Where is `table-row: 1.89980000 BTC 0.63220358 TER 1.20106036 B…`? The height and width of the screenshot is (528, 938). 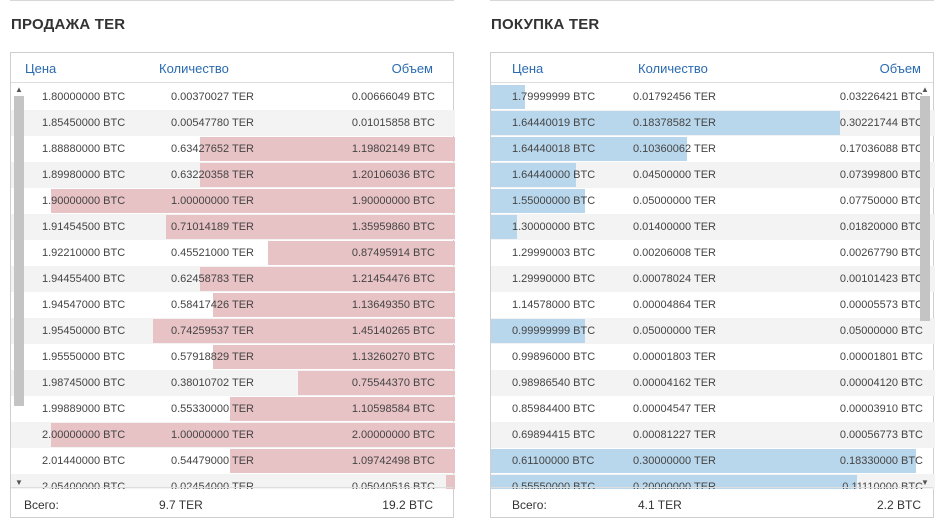 table-row: 1.89980000 BTC 0.63220358 TER 1.20106036 B… is located at coordinates (233, 175).